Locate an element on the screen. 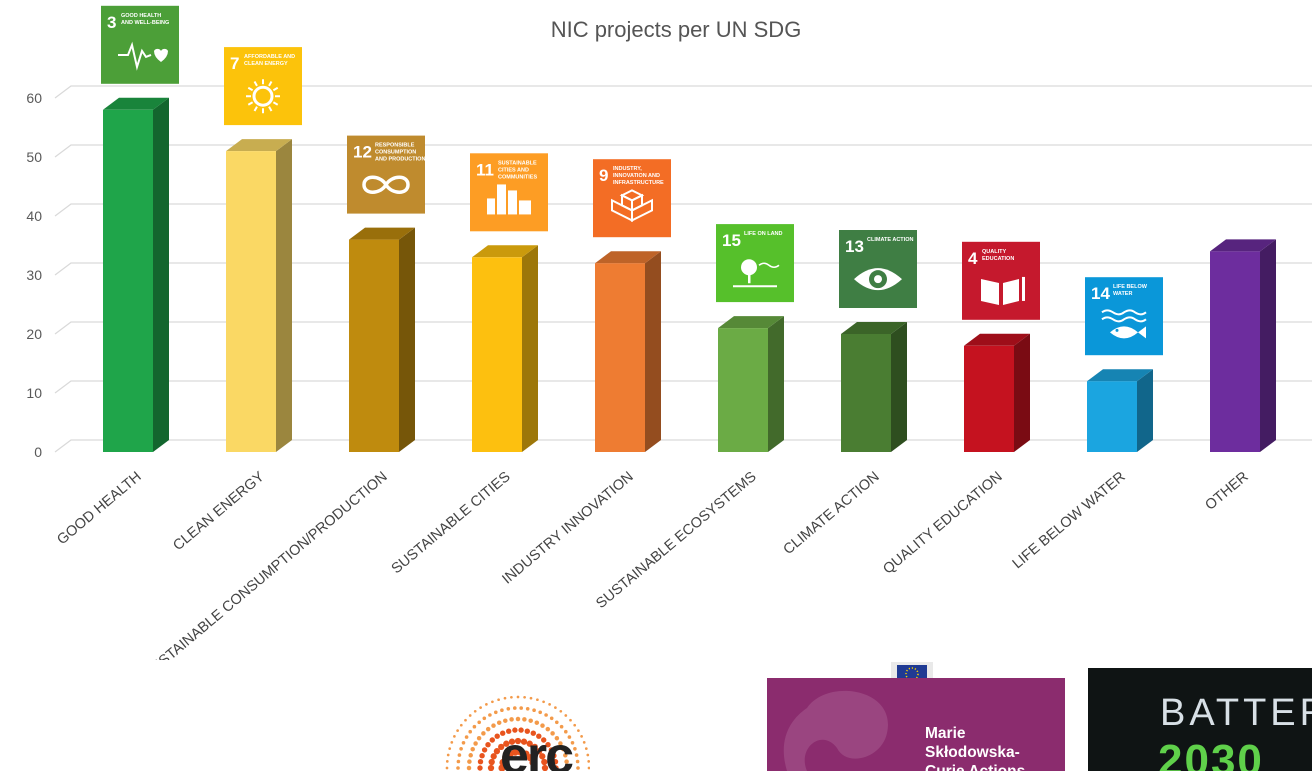  sdg-badge: 15 LIFE ON LAND is located at coordinates (755, 263).